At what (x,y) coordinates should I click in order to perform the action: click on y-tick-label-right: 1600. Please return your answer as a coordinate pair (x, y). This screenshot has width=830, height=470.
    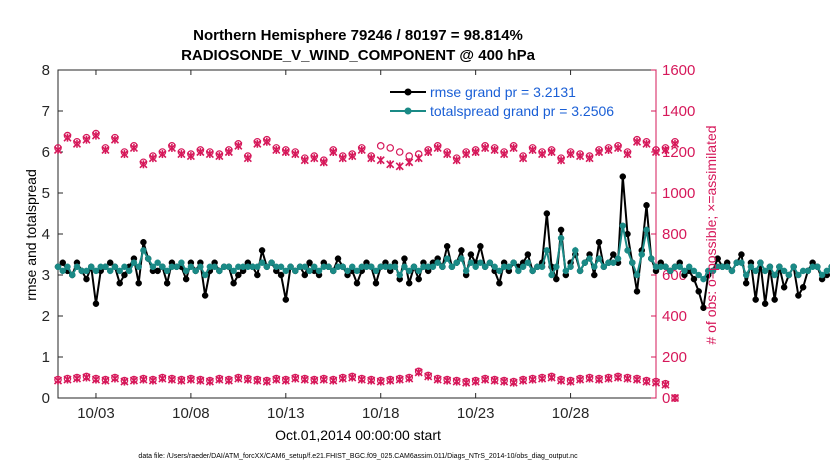
    Looking at the image, I should click on (678, 70).